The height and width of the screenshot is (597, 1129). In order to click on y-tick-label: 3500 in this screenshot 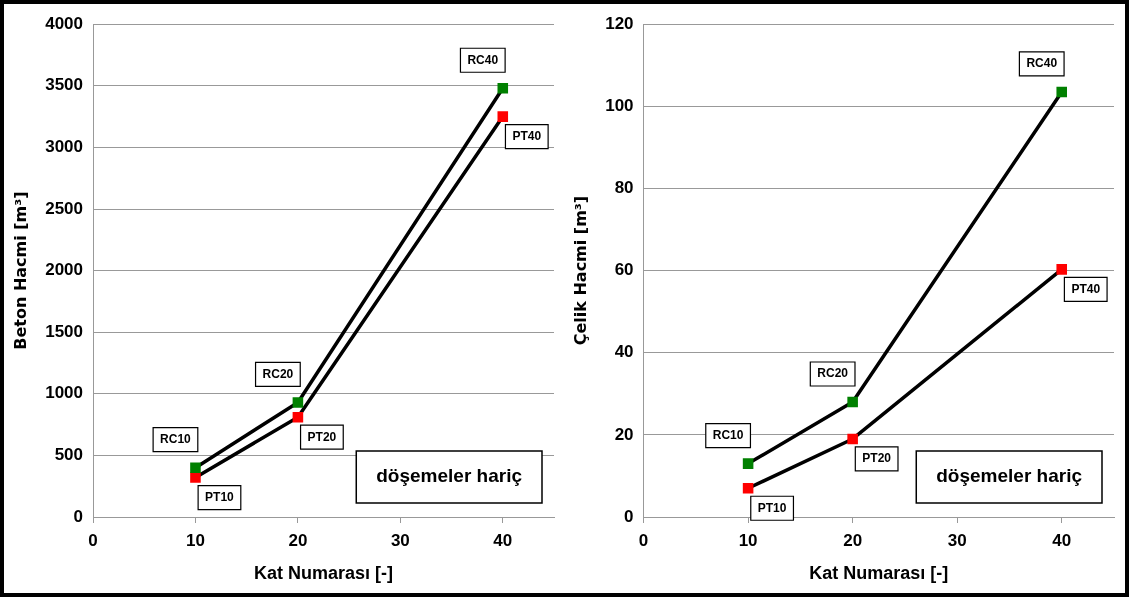, I will do `click(64, 85)`.